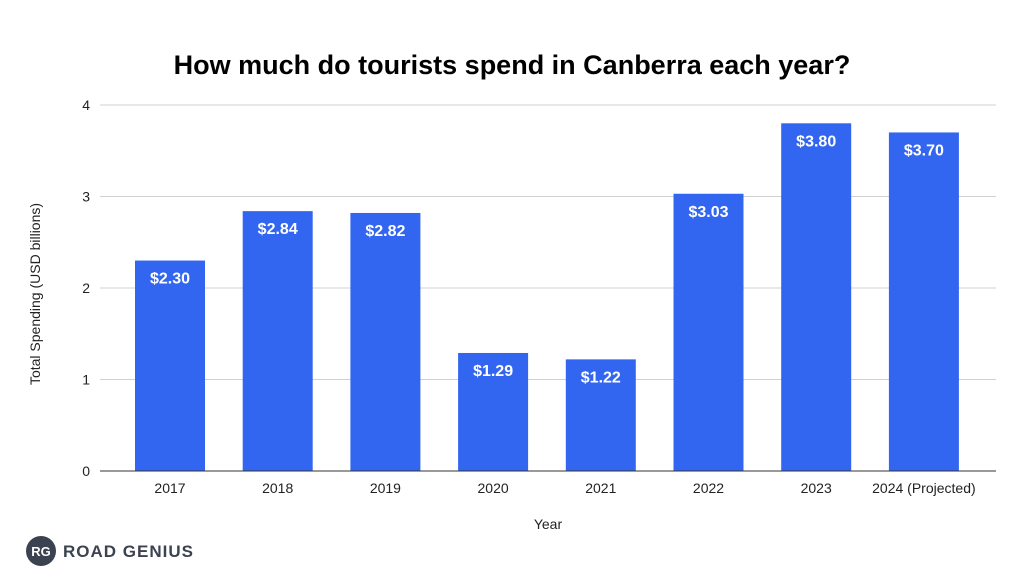 The height and width of the screenshot is (582, 1024). Describe the element at coordinates (86, 105) in the screenshot. I see `y-tick-label: 4` at that location.